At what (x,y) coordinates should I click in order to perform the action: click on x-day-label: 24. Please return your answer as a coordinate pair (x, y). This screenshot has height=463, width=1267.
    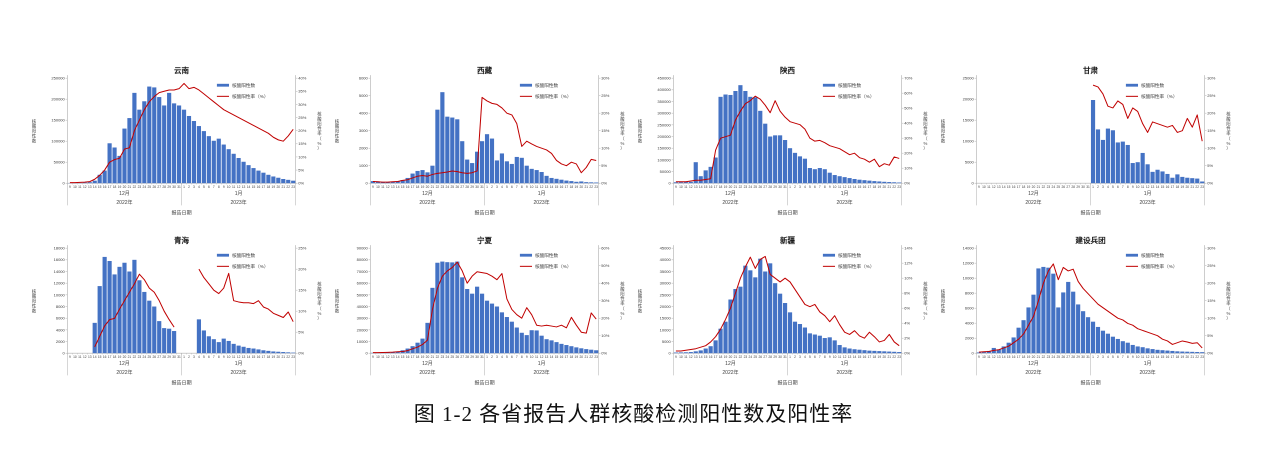
    Looking at the image, I should click on (1054, 357).